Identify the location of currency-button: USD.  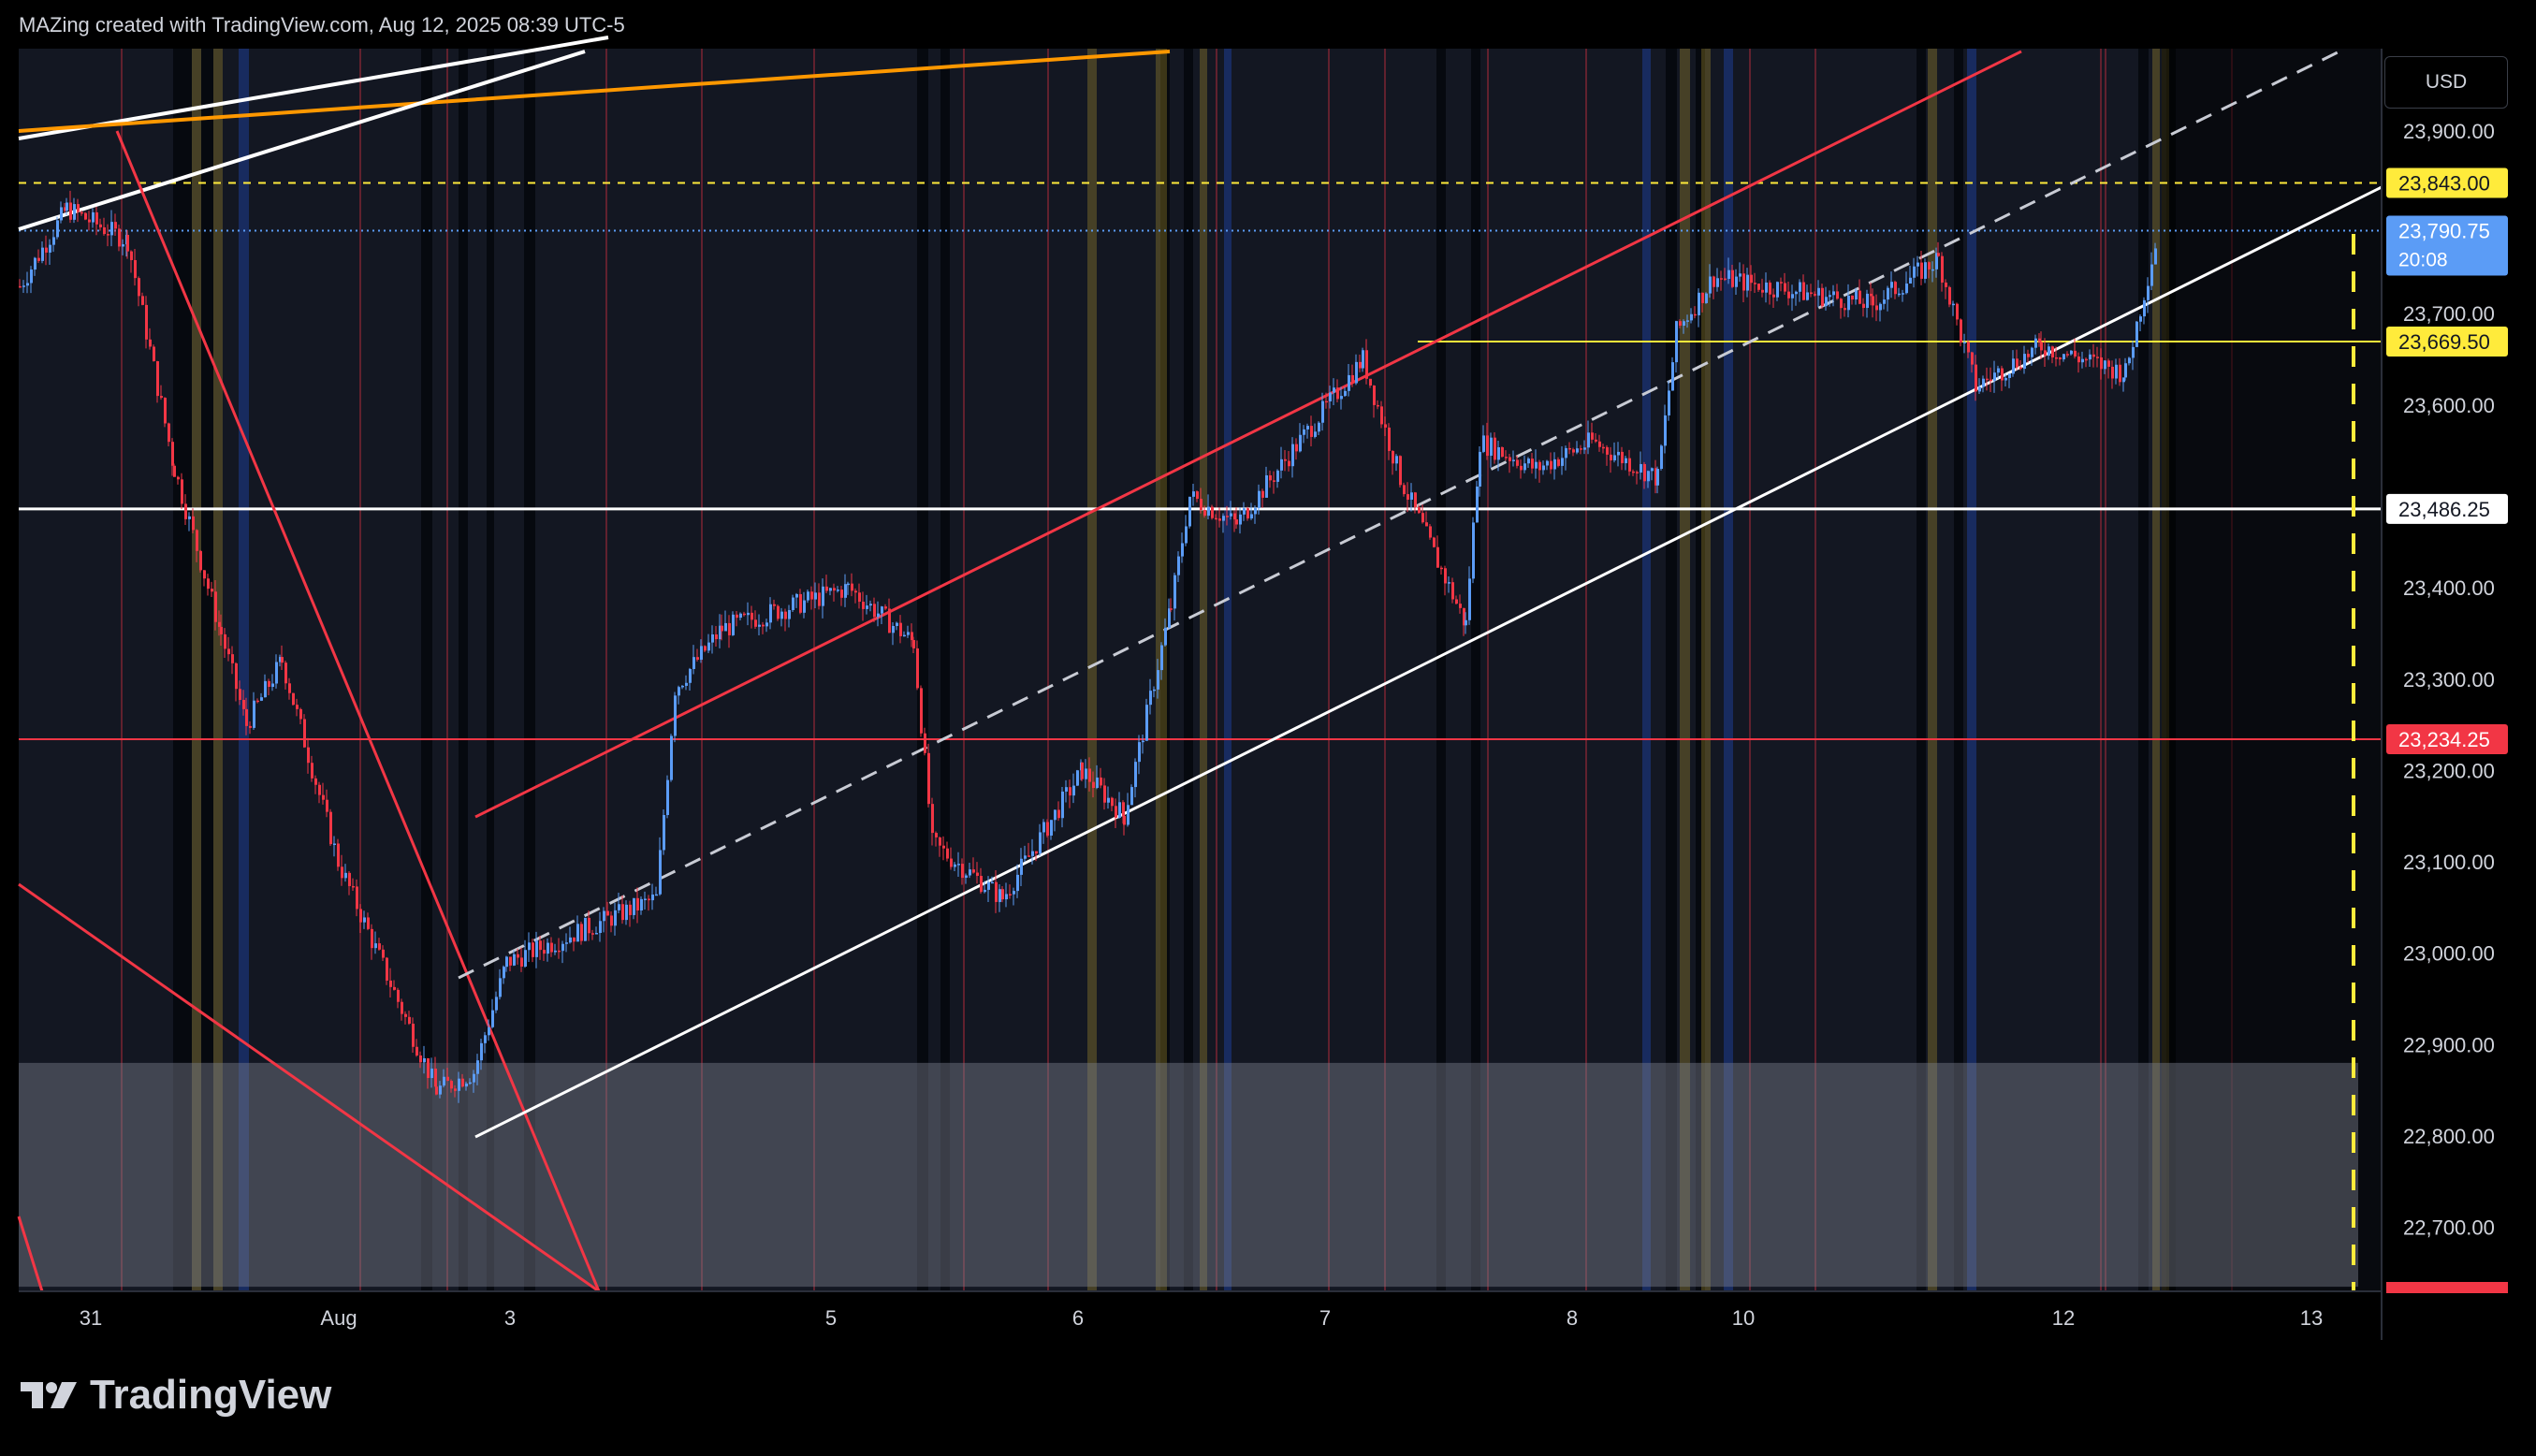
(2446, 82).